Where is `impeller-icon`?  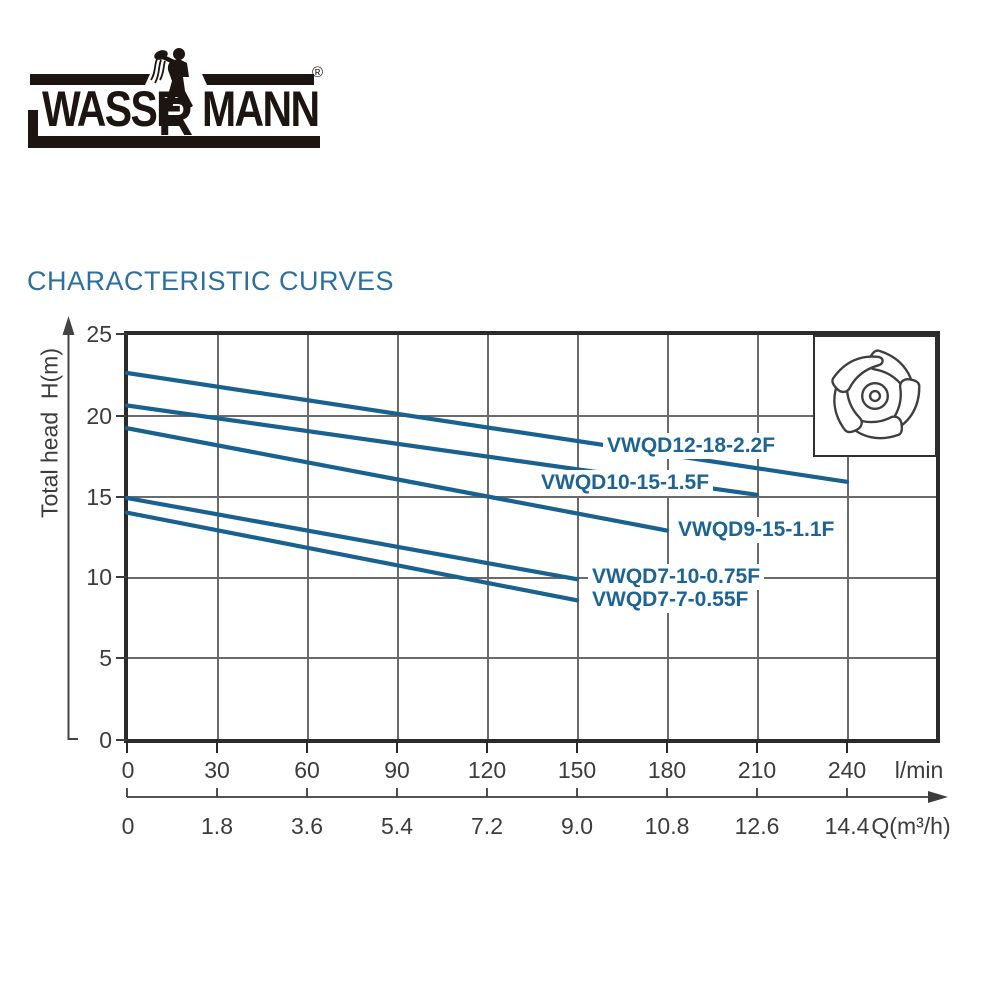 impeller-icon is located at coordinates (876, 394).